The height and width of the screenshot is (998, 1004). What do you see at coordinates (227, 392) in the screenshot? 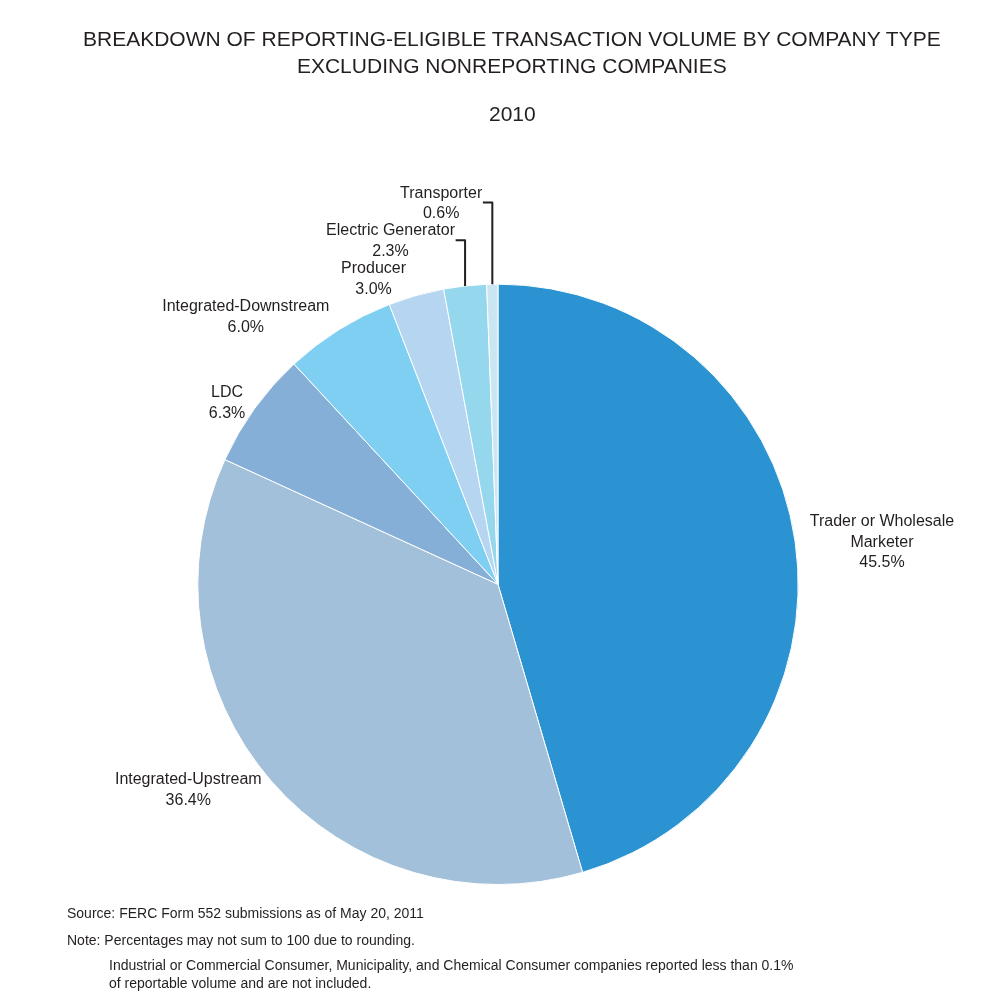
I see `slice-label: LDC` at bounding box center [227, 392].